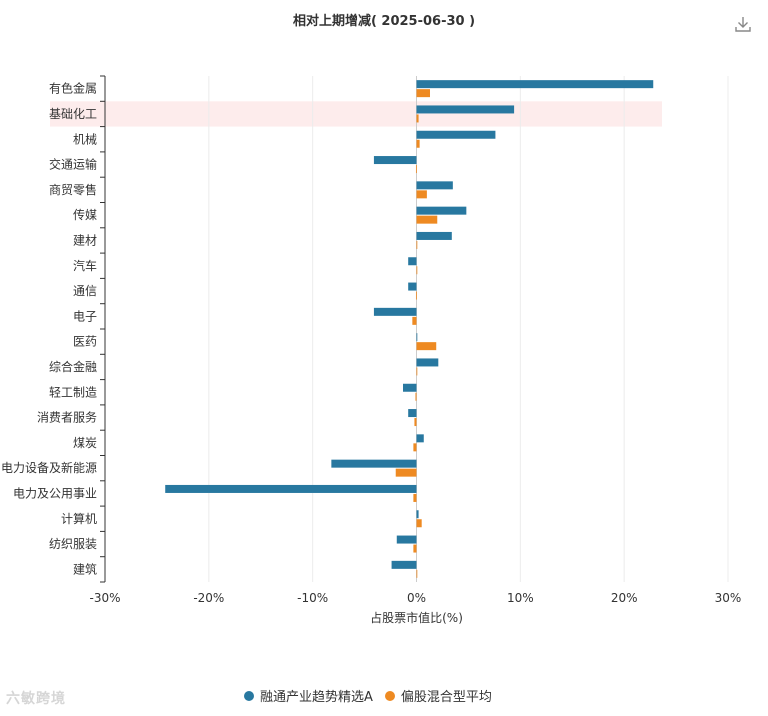 This screenshot has width=768, height=716. I want to click on watermark-text: 六敏跨境, so click(36, 699).